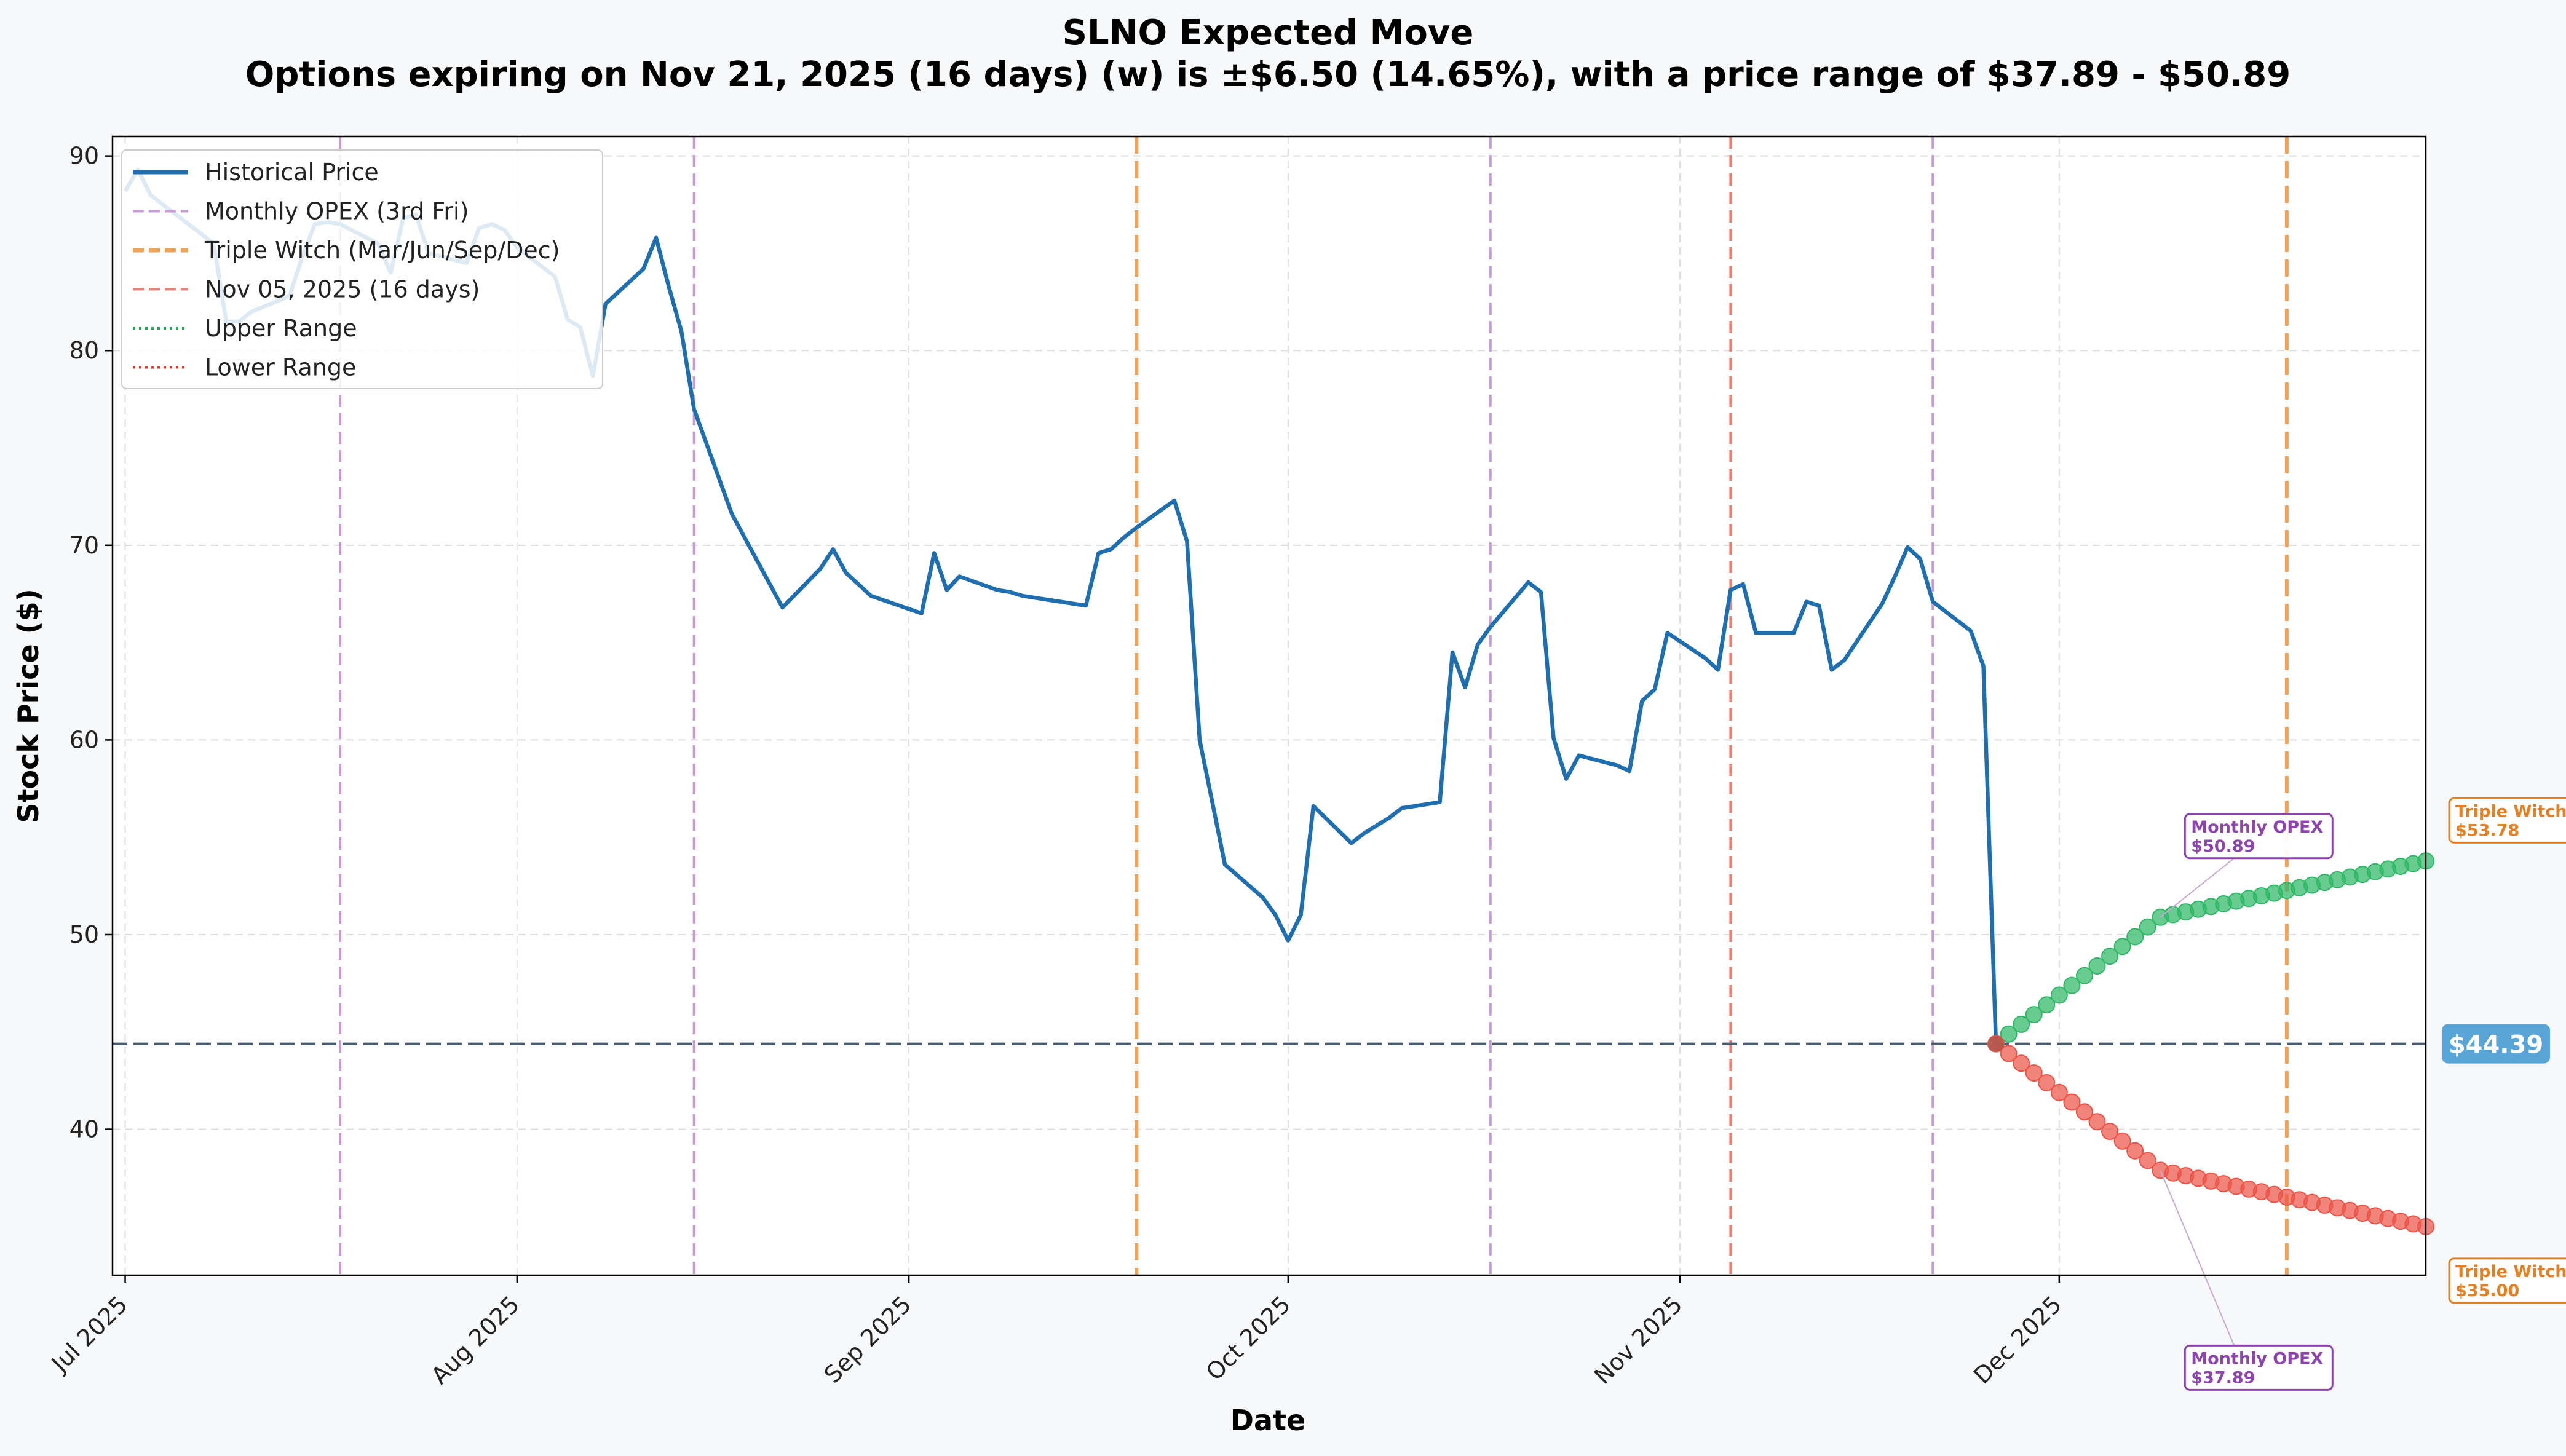 The width and height of the screenshot is (2566, 1456). I want to click on y-tick-label: 50, so click(84, 934).